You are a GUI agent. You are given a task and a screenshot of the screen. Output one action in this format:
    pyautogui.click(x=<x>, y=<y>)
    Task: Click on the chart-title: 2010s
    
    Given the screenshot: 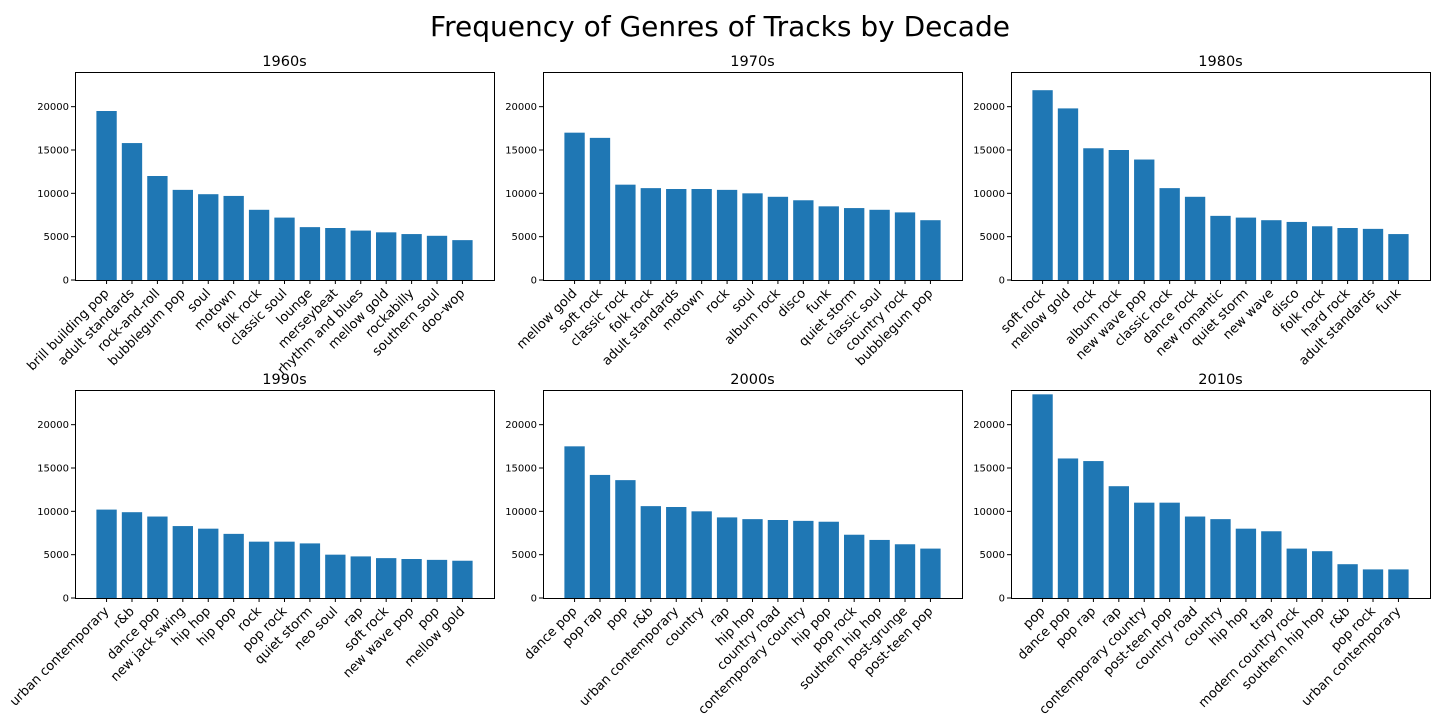 What is the action you would take?
    pyautogui.click(x=1220, y=380)
    